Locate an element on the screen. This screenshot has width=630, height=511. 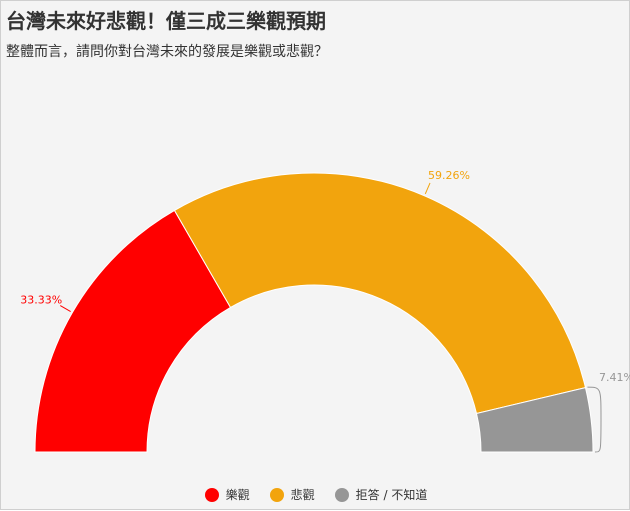
legend-dot-optimistic is located at coordinates (211, 494).